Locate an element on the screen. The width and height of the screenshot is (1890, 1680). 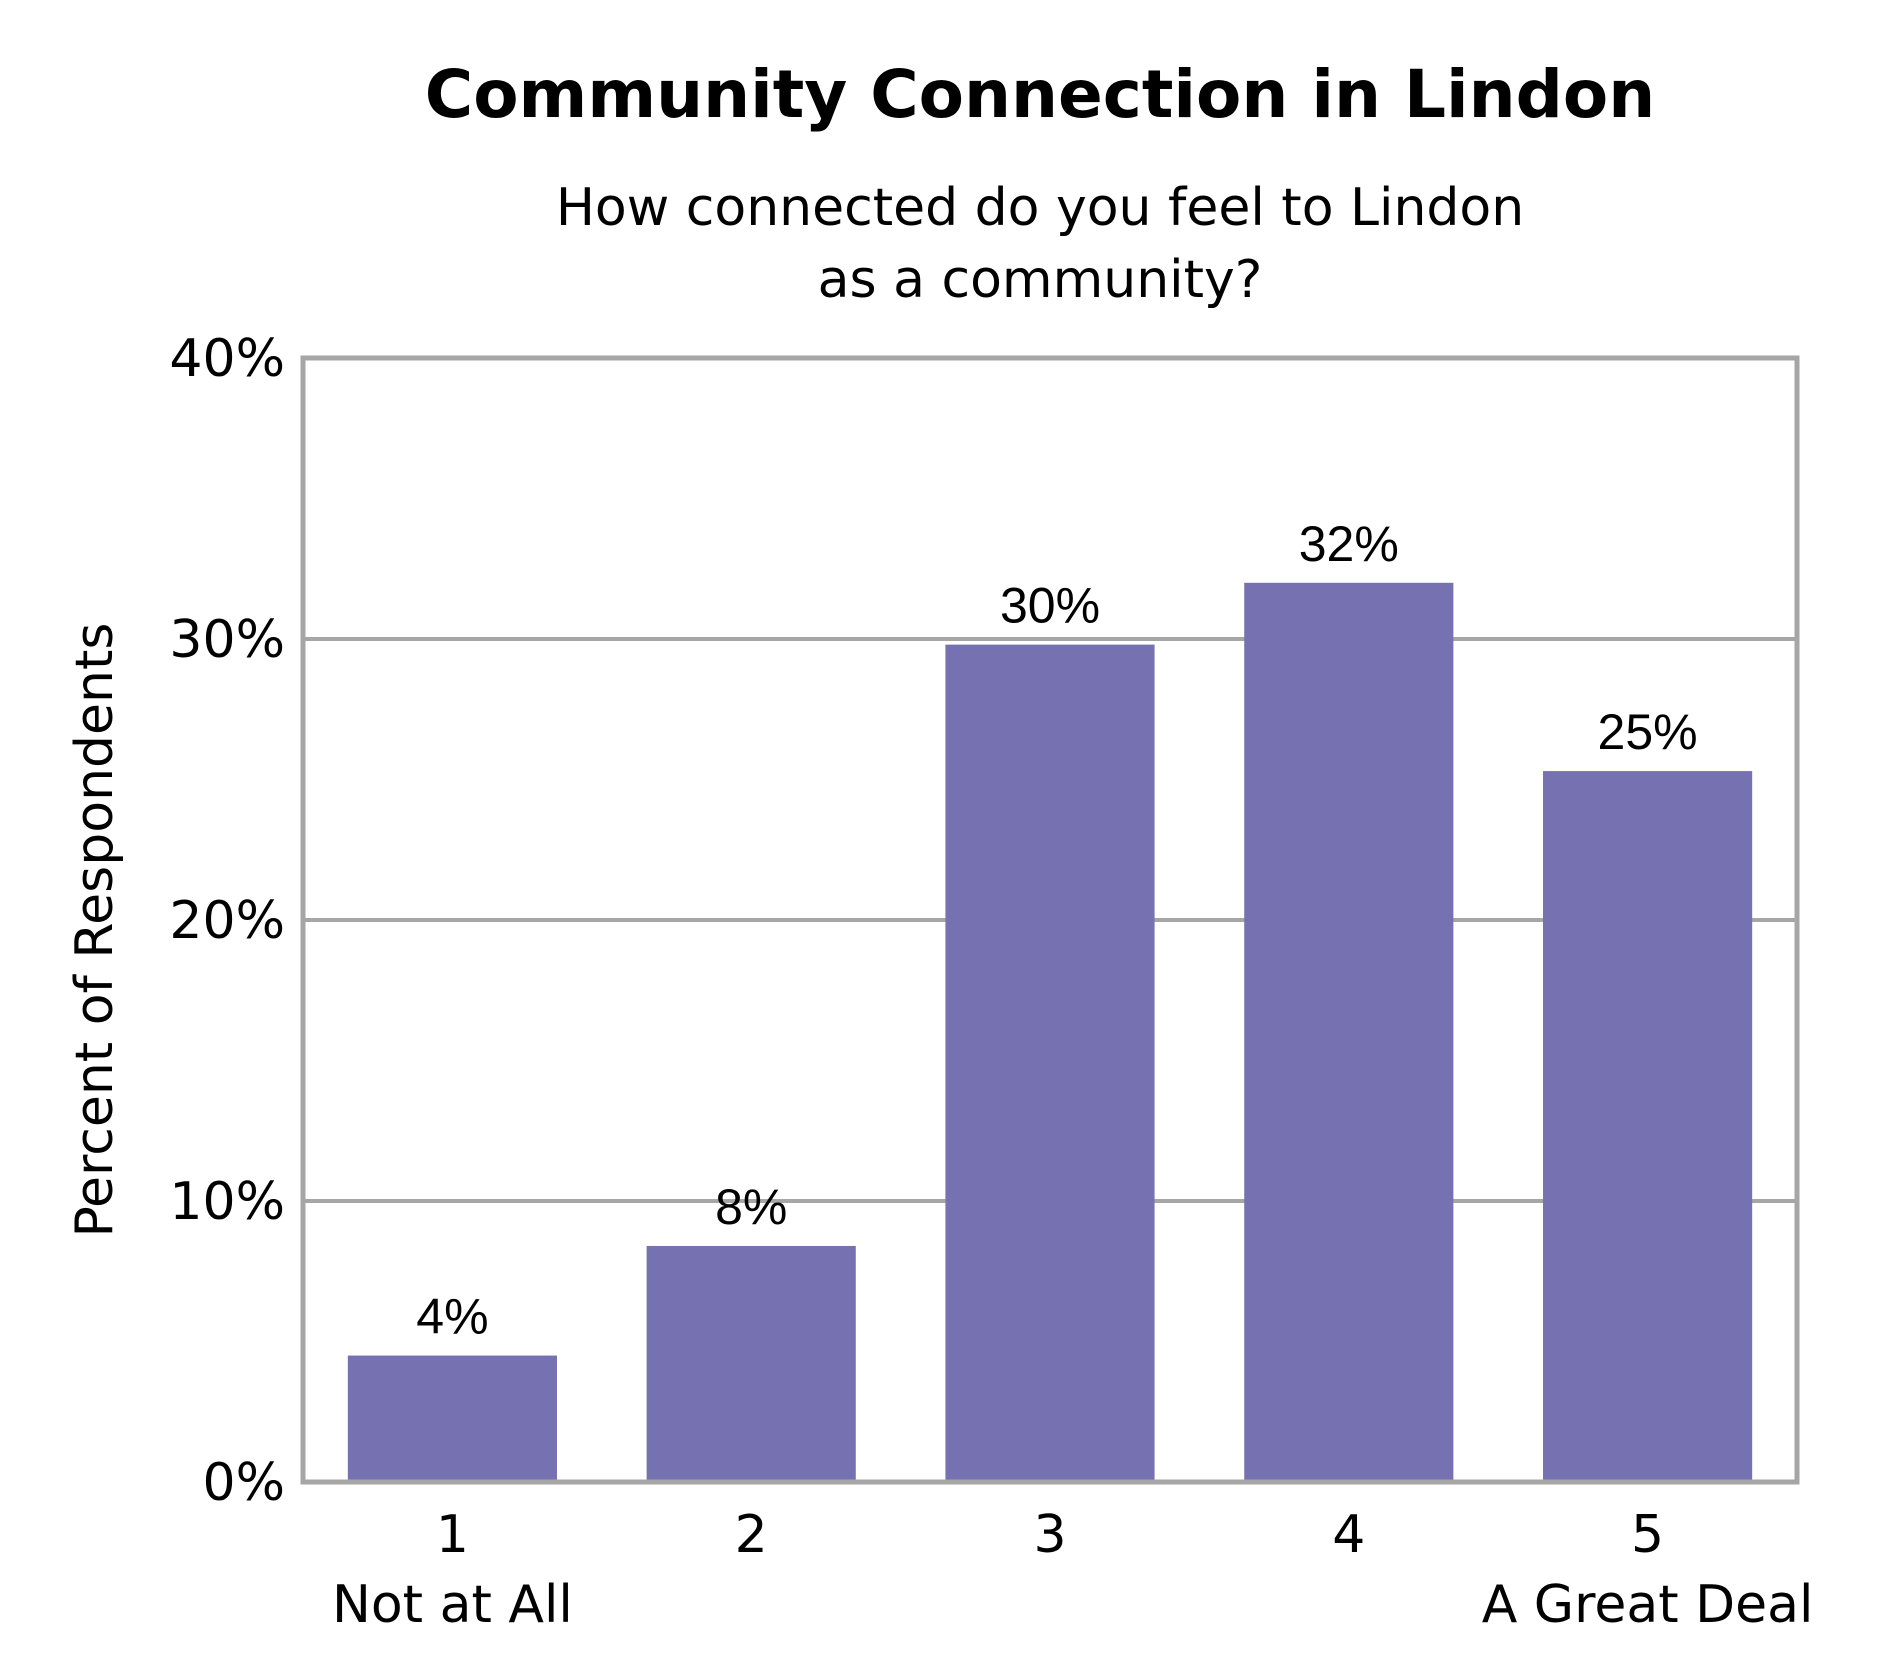
x-tick-label-1: 1 is located at coordinates (452, 1535).